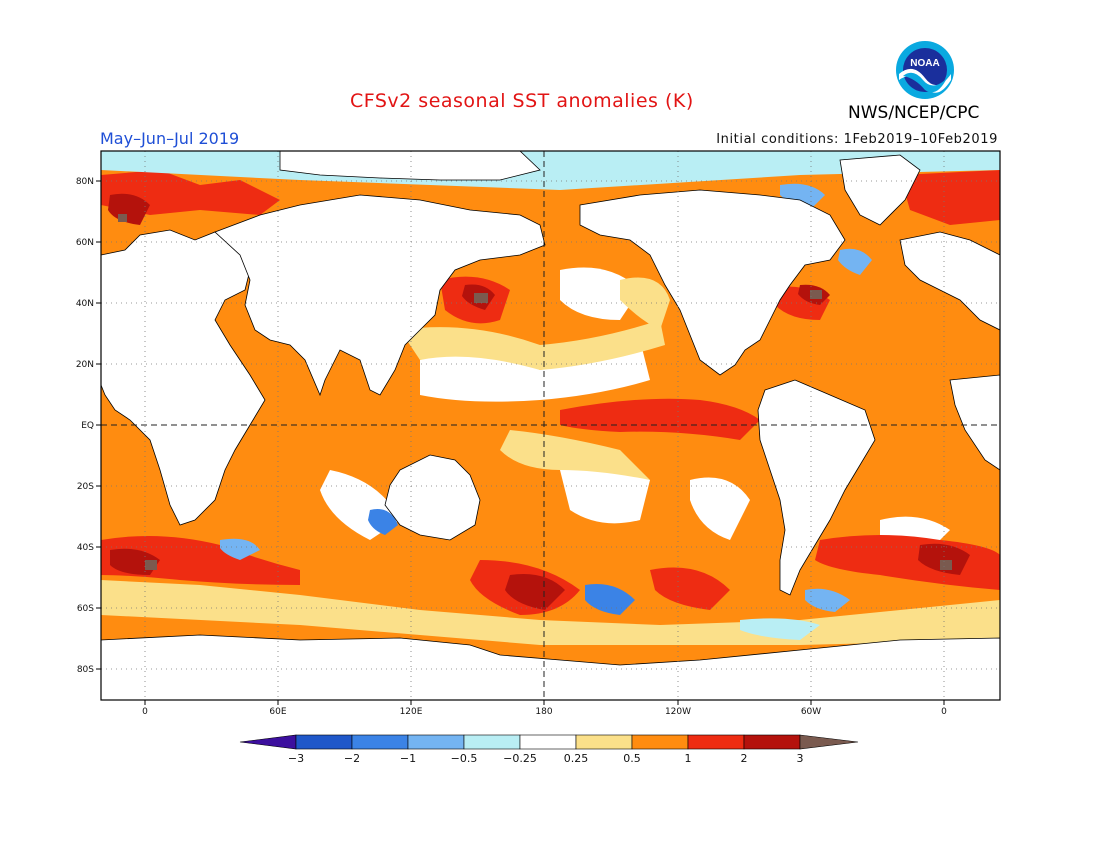  I want to click on lon-label: 60W, so click(811, 712).